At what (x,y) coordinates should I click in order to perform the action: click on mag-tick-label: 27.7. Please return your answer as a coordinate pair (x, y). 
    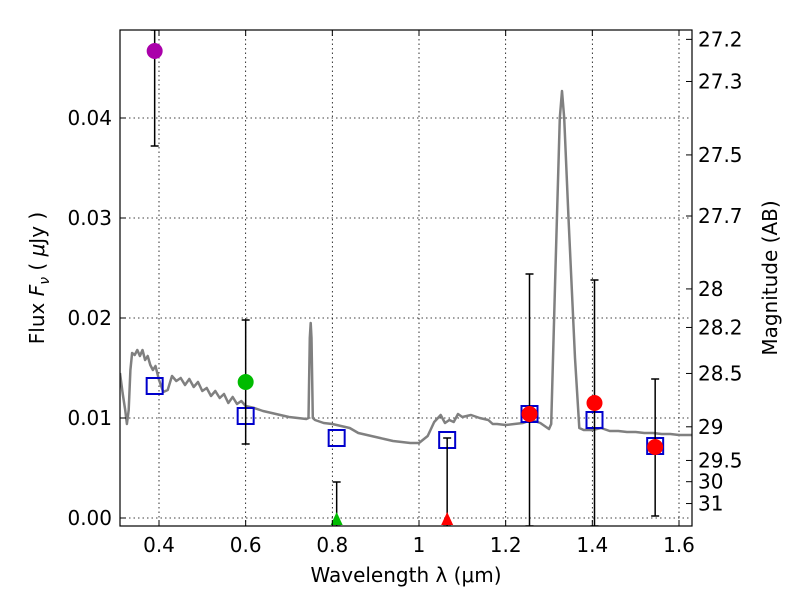
    Looking at the image, I should click on (720, 216).